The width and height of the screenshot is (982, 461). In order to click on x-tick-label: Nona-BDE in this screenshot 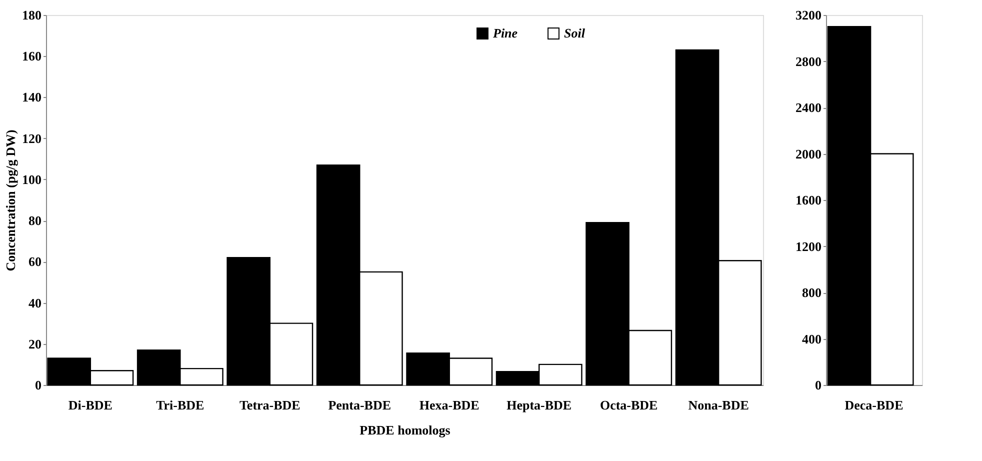, I will do `click(718, 405)`.